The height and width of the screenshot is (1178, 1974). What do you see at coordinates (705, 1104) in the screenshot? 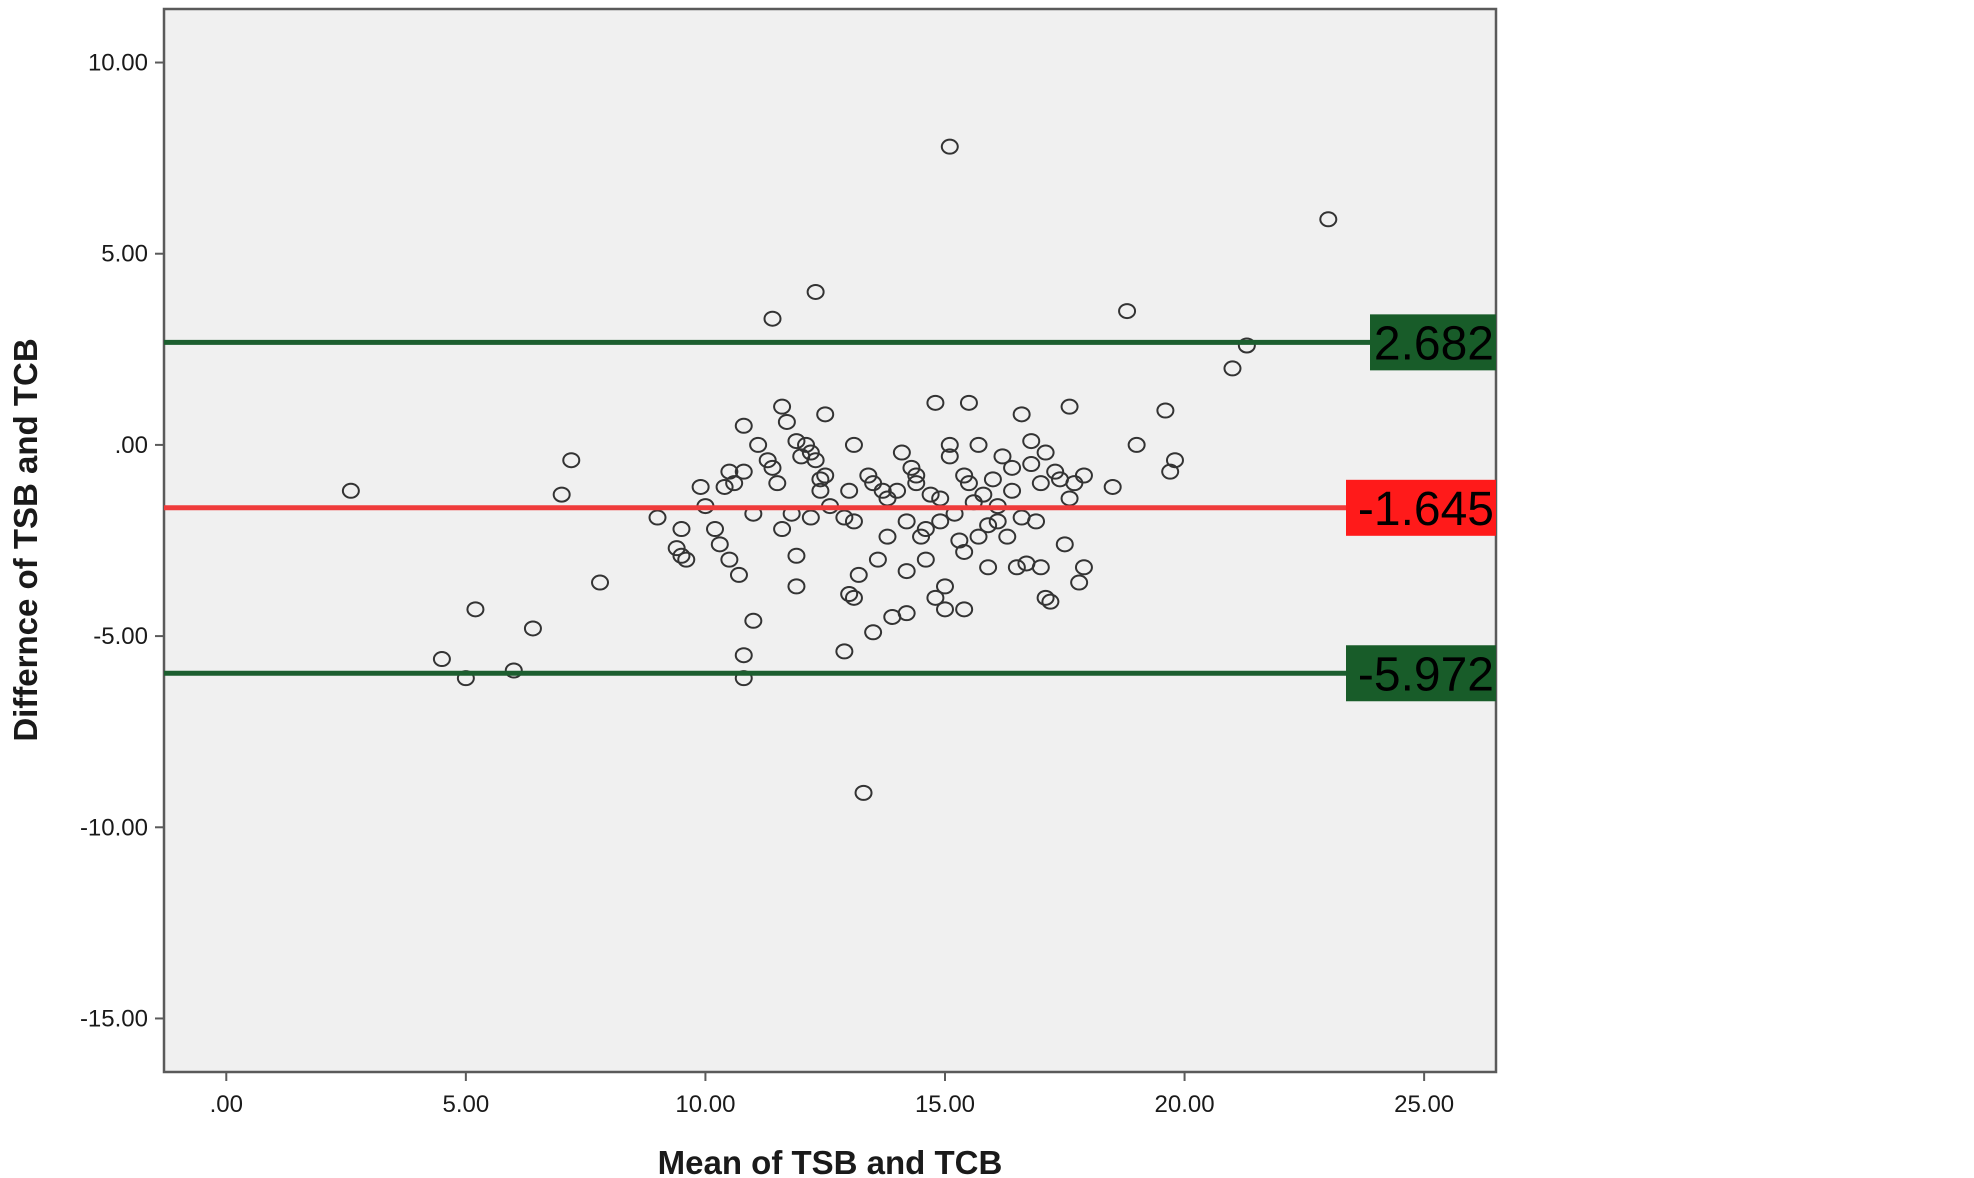
I see `x-tick-label: 10.00` at bounding box center [705, 1104].